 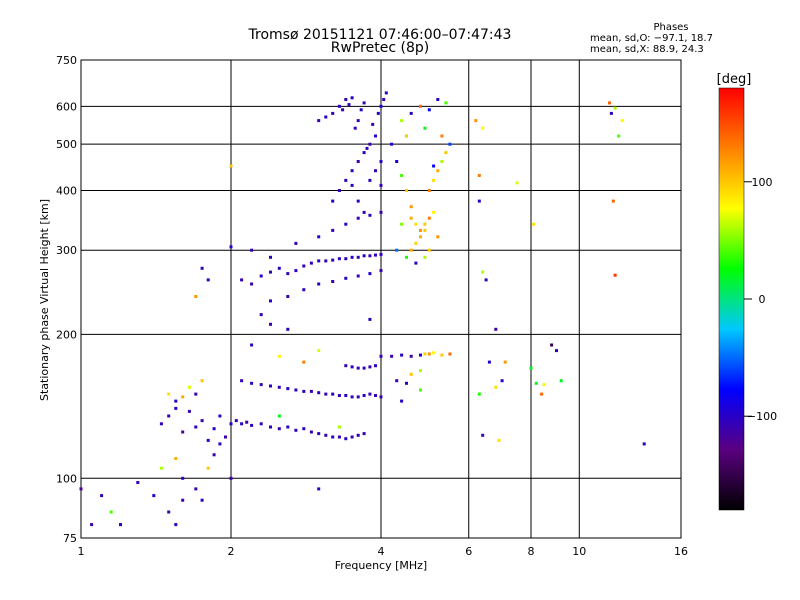 What do you see at coordinates (44, 300) in the screenshot?
I see `y-axis-label: Stationary phase Virtual Height [km]` at bounding box center [44, 300].